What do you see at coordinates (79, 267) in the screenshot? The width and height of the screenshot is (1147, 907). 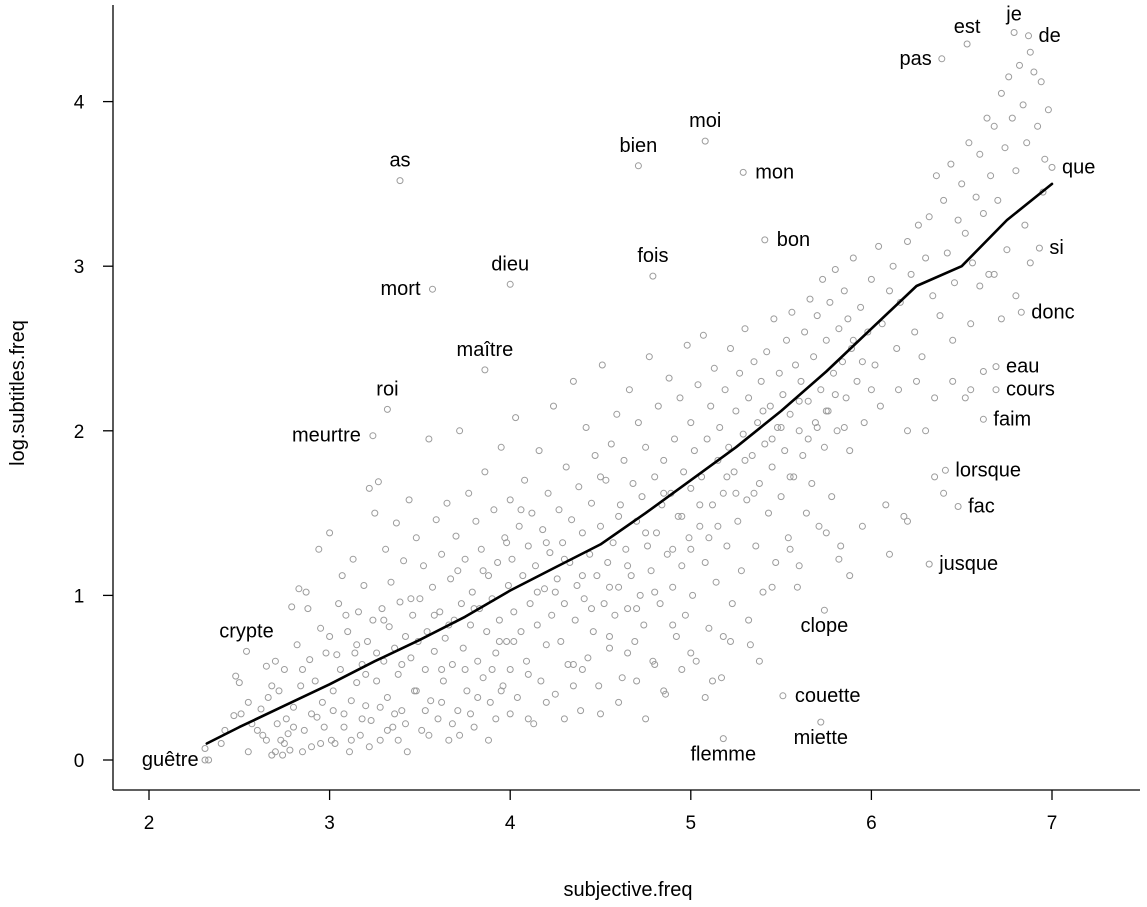 I see `y-tick-label: 3` at bounding box center [79, 267].